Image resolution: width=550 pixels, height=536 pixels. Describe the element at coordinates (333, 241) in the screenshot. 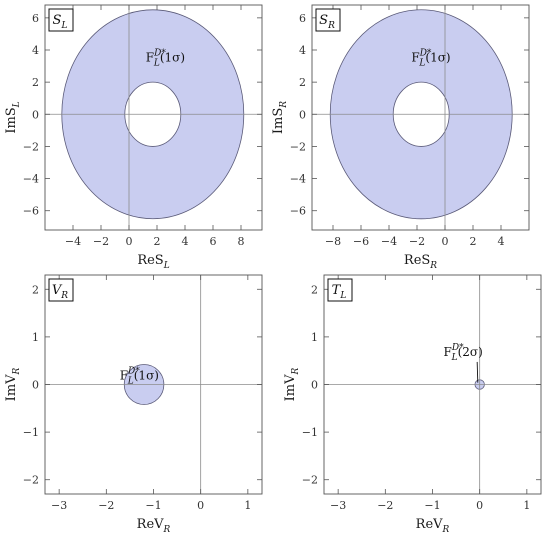

I see `x-tick-label: −8` at that location.